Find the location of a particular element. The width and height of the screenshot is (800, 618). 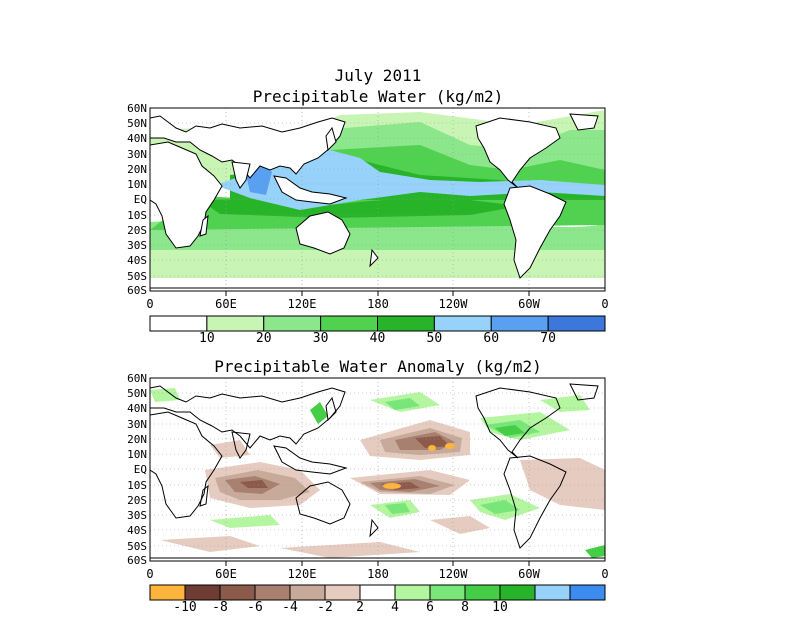

panel2-title: Precipitable Water Anomaly (kg/m2) is located at coordinates (378, 366).